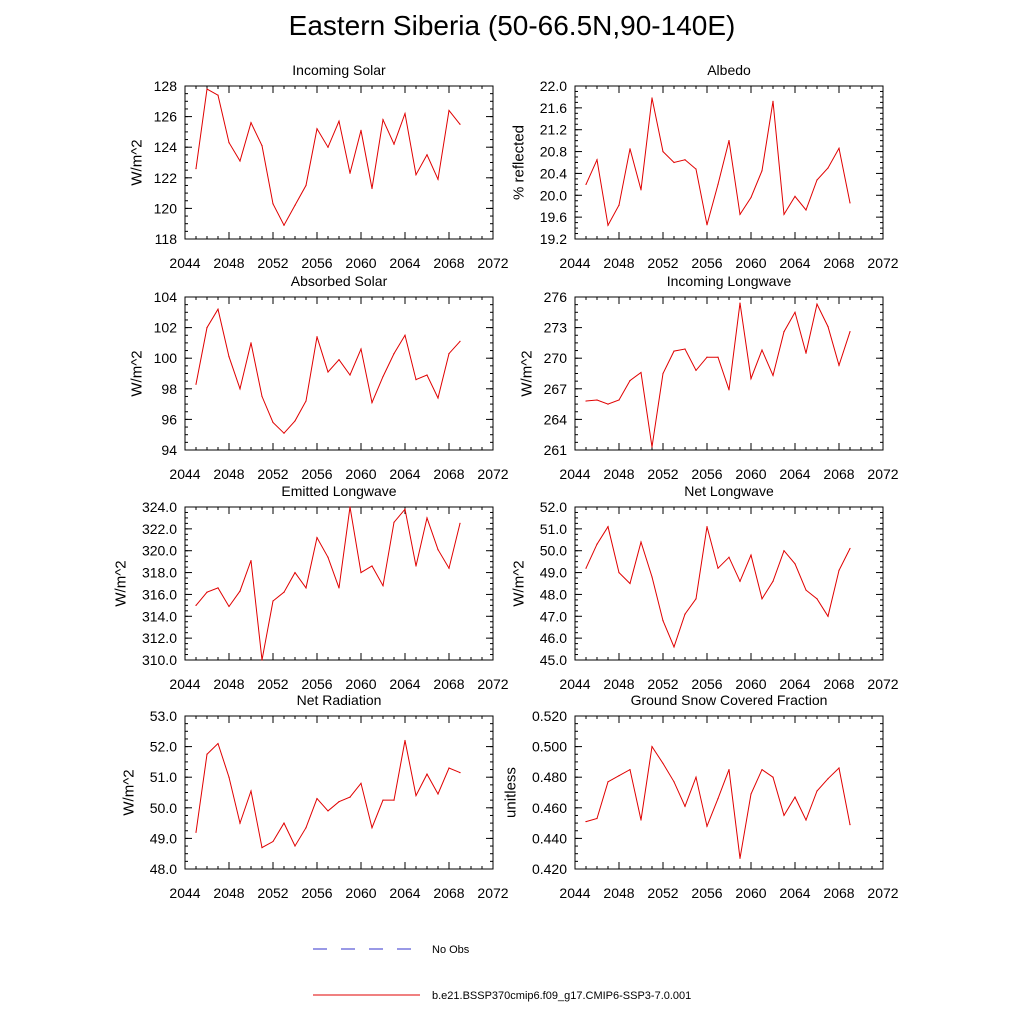 This screenshot has height=1024, width=1024. What do you see at coordinates (549, 716) in the screenshot?
I see `y-tick-label: 0.520` at bounding box center [549, 716].